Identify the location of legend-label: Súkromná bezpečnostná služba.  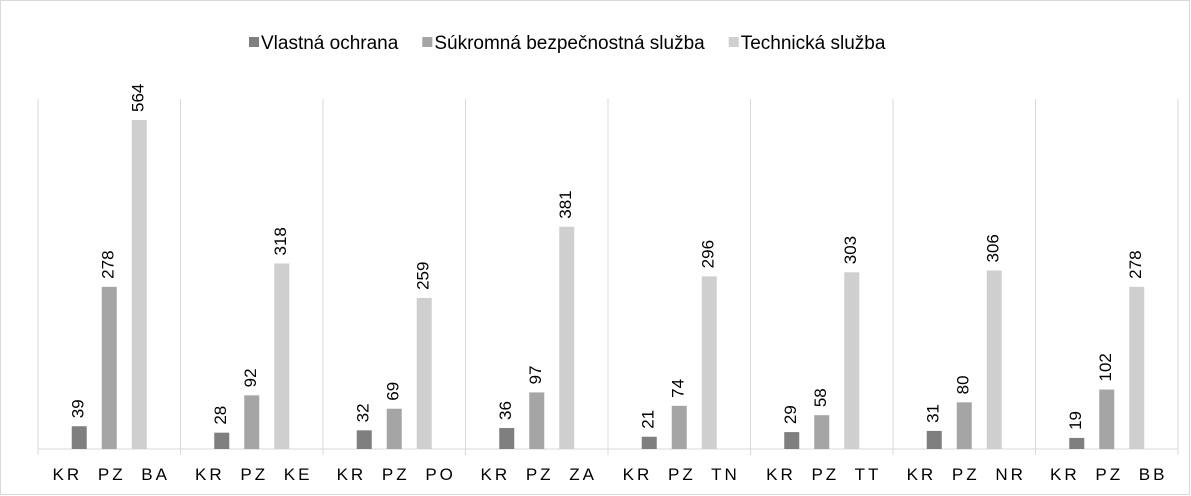
(569, 43).